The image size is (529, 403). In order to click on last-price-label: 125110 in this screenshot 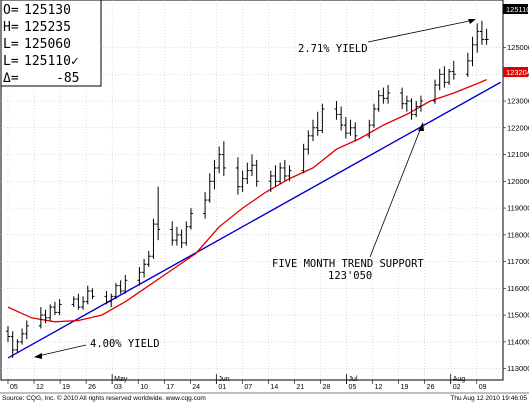, I will do `click(517, 9)`.